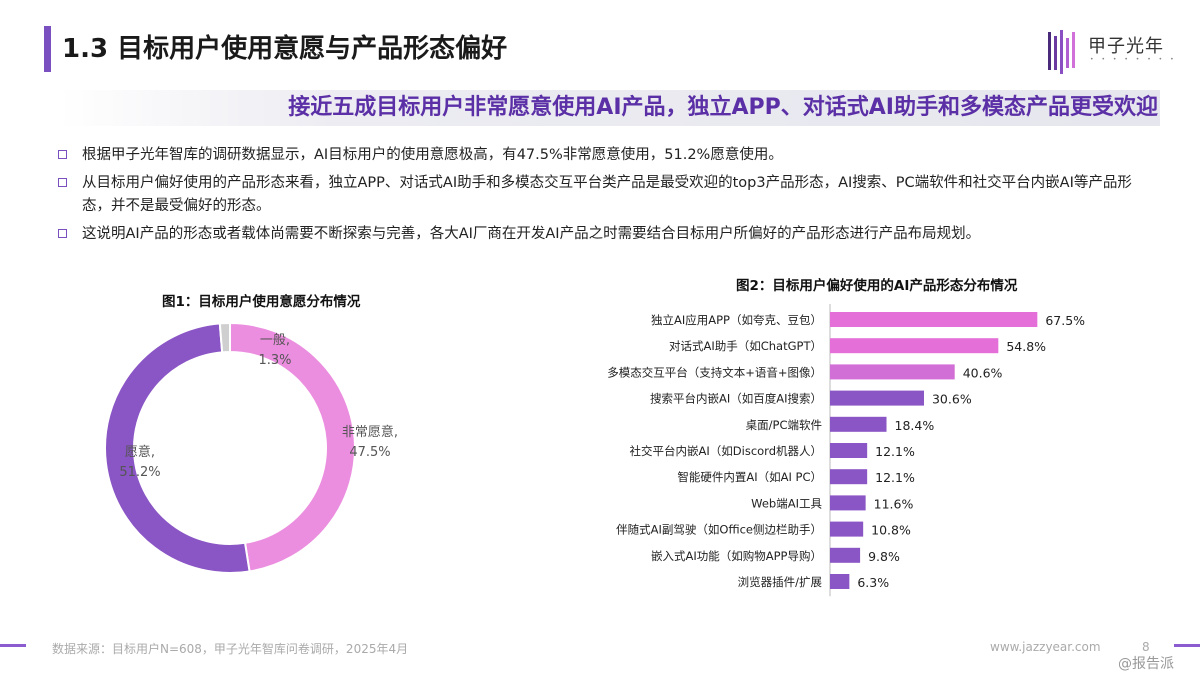  What do you see at coordinates (952, 399) in the screenshot?
I see `bar-value-label: 30.6%` at bounding box center [952, 399].